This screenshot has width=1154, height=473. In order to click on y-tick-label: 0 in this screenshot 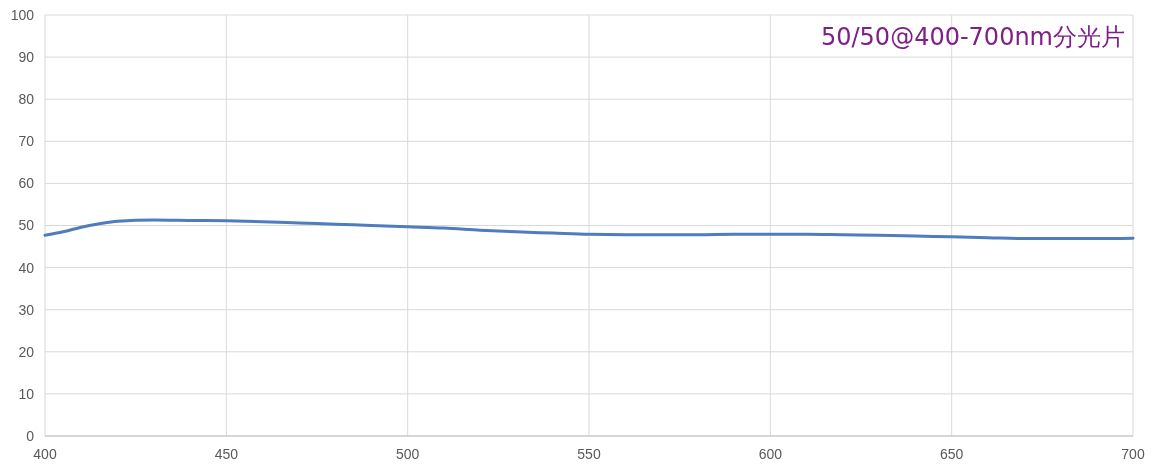, I will do `click(30, 435)`.